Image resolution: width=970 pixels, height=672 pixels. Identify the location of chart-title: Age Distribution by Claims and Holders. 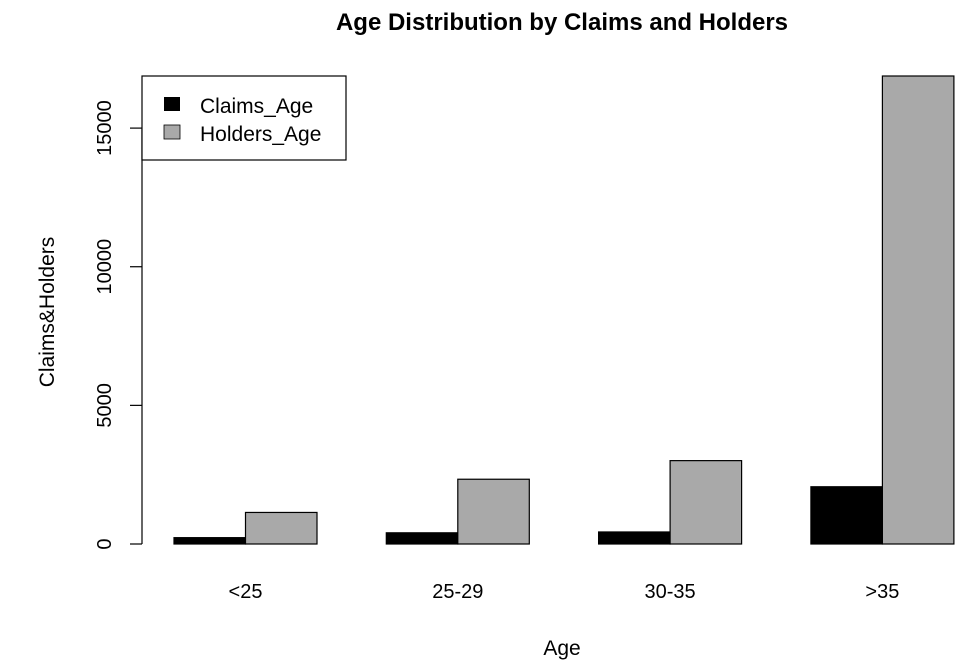
(562, 22).